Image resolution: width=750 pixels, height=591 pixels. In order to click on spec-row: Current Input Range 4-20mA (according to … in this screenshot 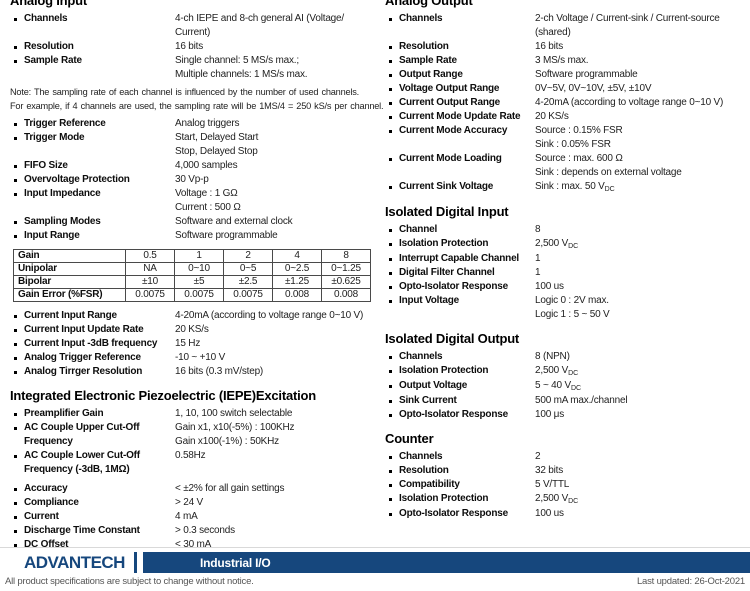, I will do `click(192, 316)`.